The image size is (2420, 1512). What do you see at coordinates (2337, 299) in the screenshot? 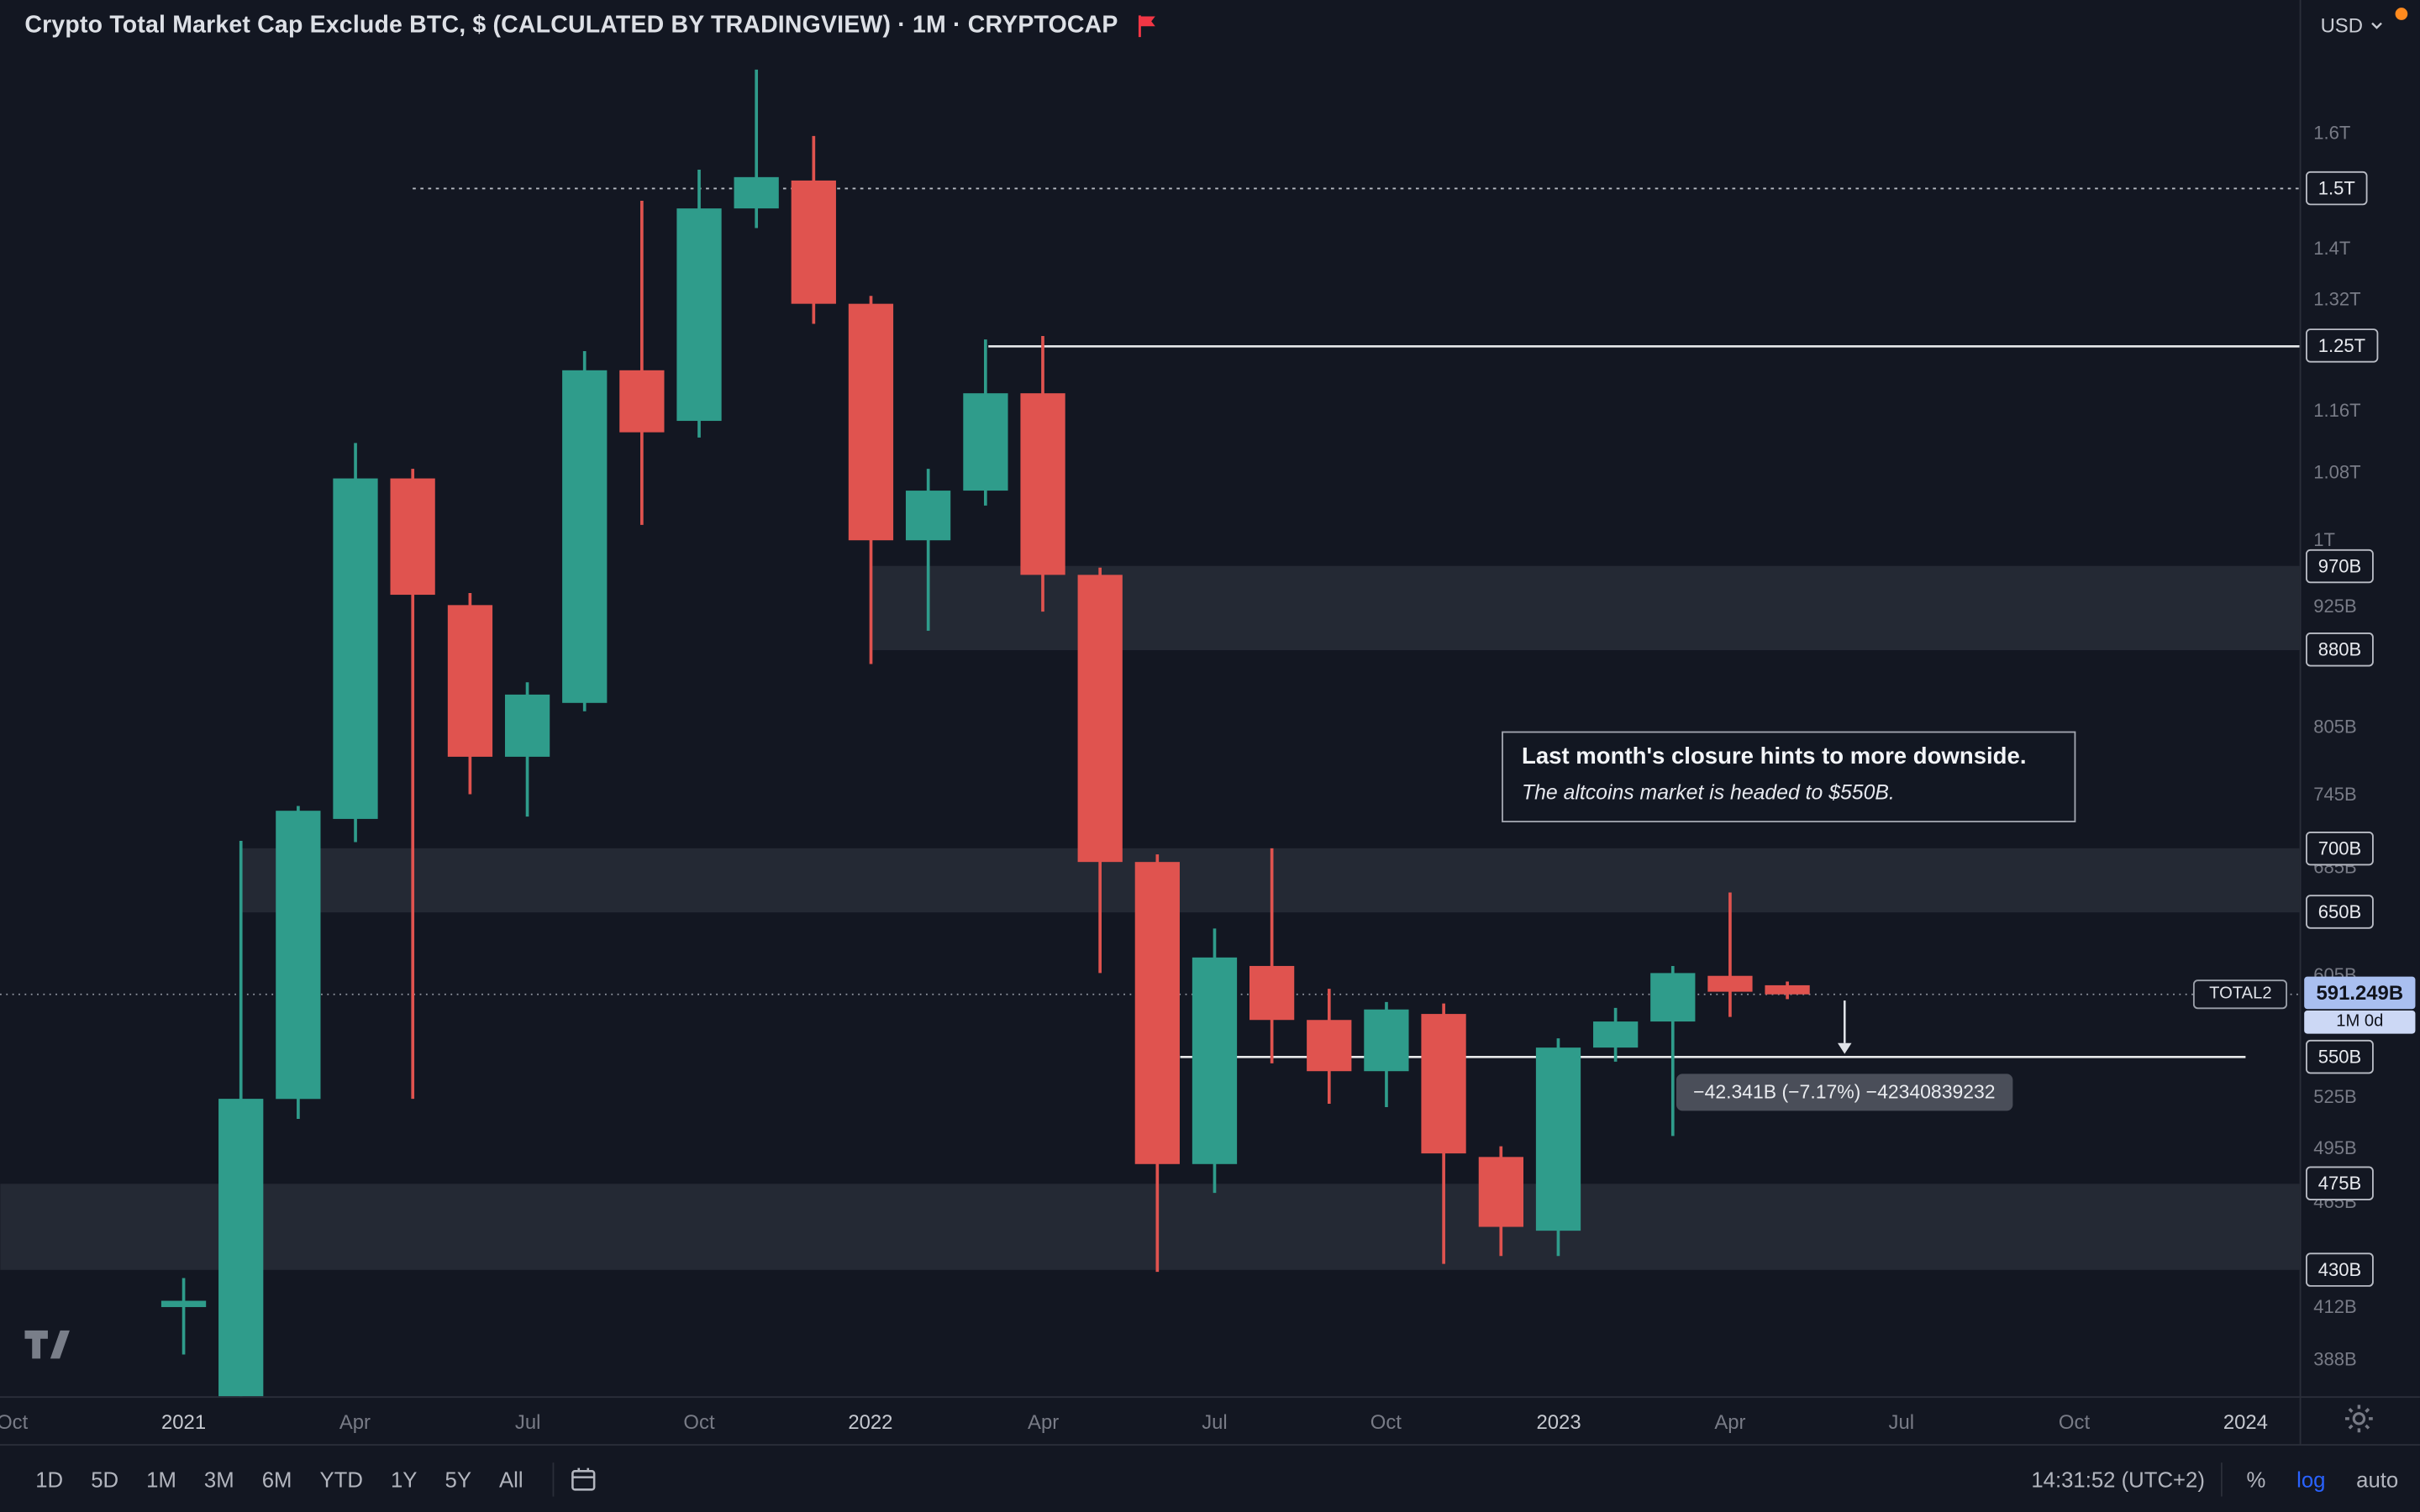
I see `price-tick: 1.32T` at bounding box center [2337, 299].